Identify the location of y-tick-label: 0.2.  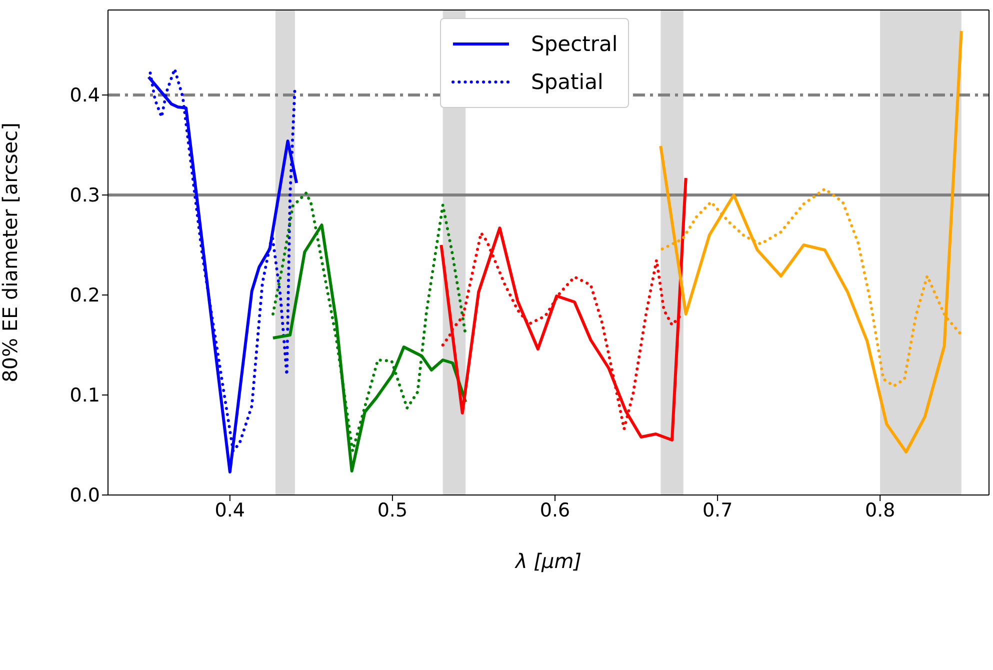
(85, 295).